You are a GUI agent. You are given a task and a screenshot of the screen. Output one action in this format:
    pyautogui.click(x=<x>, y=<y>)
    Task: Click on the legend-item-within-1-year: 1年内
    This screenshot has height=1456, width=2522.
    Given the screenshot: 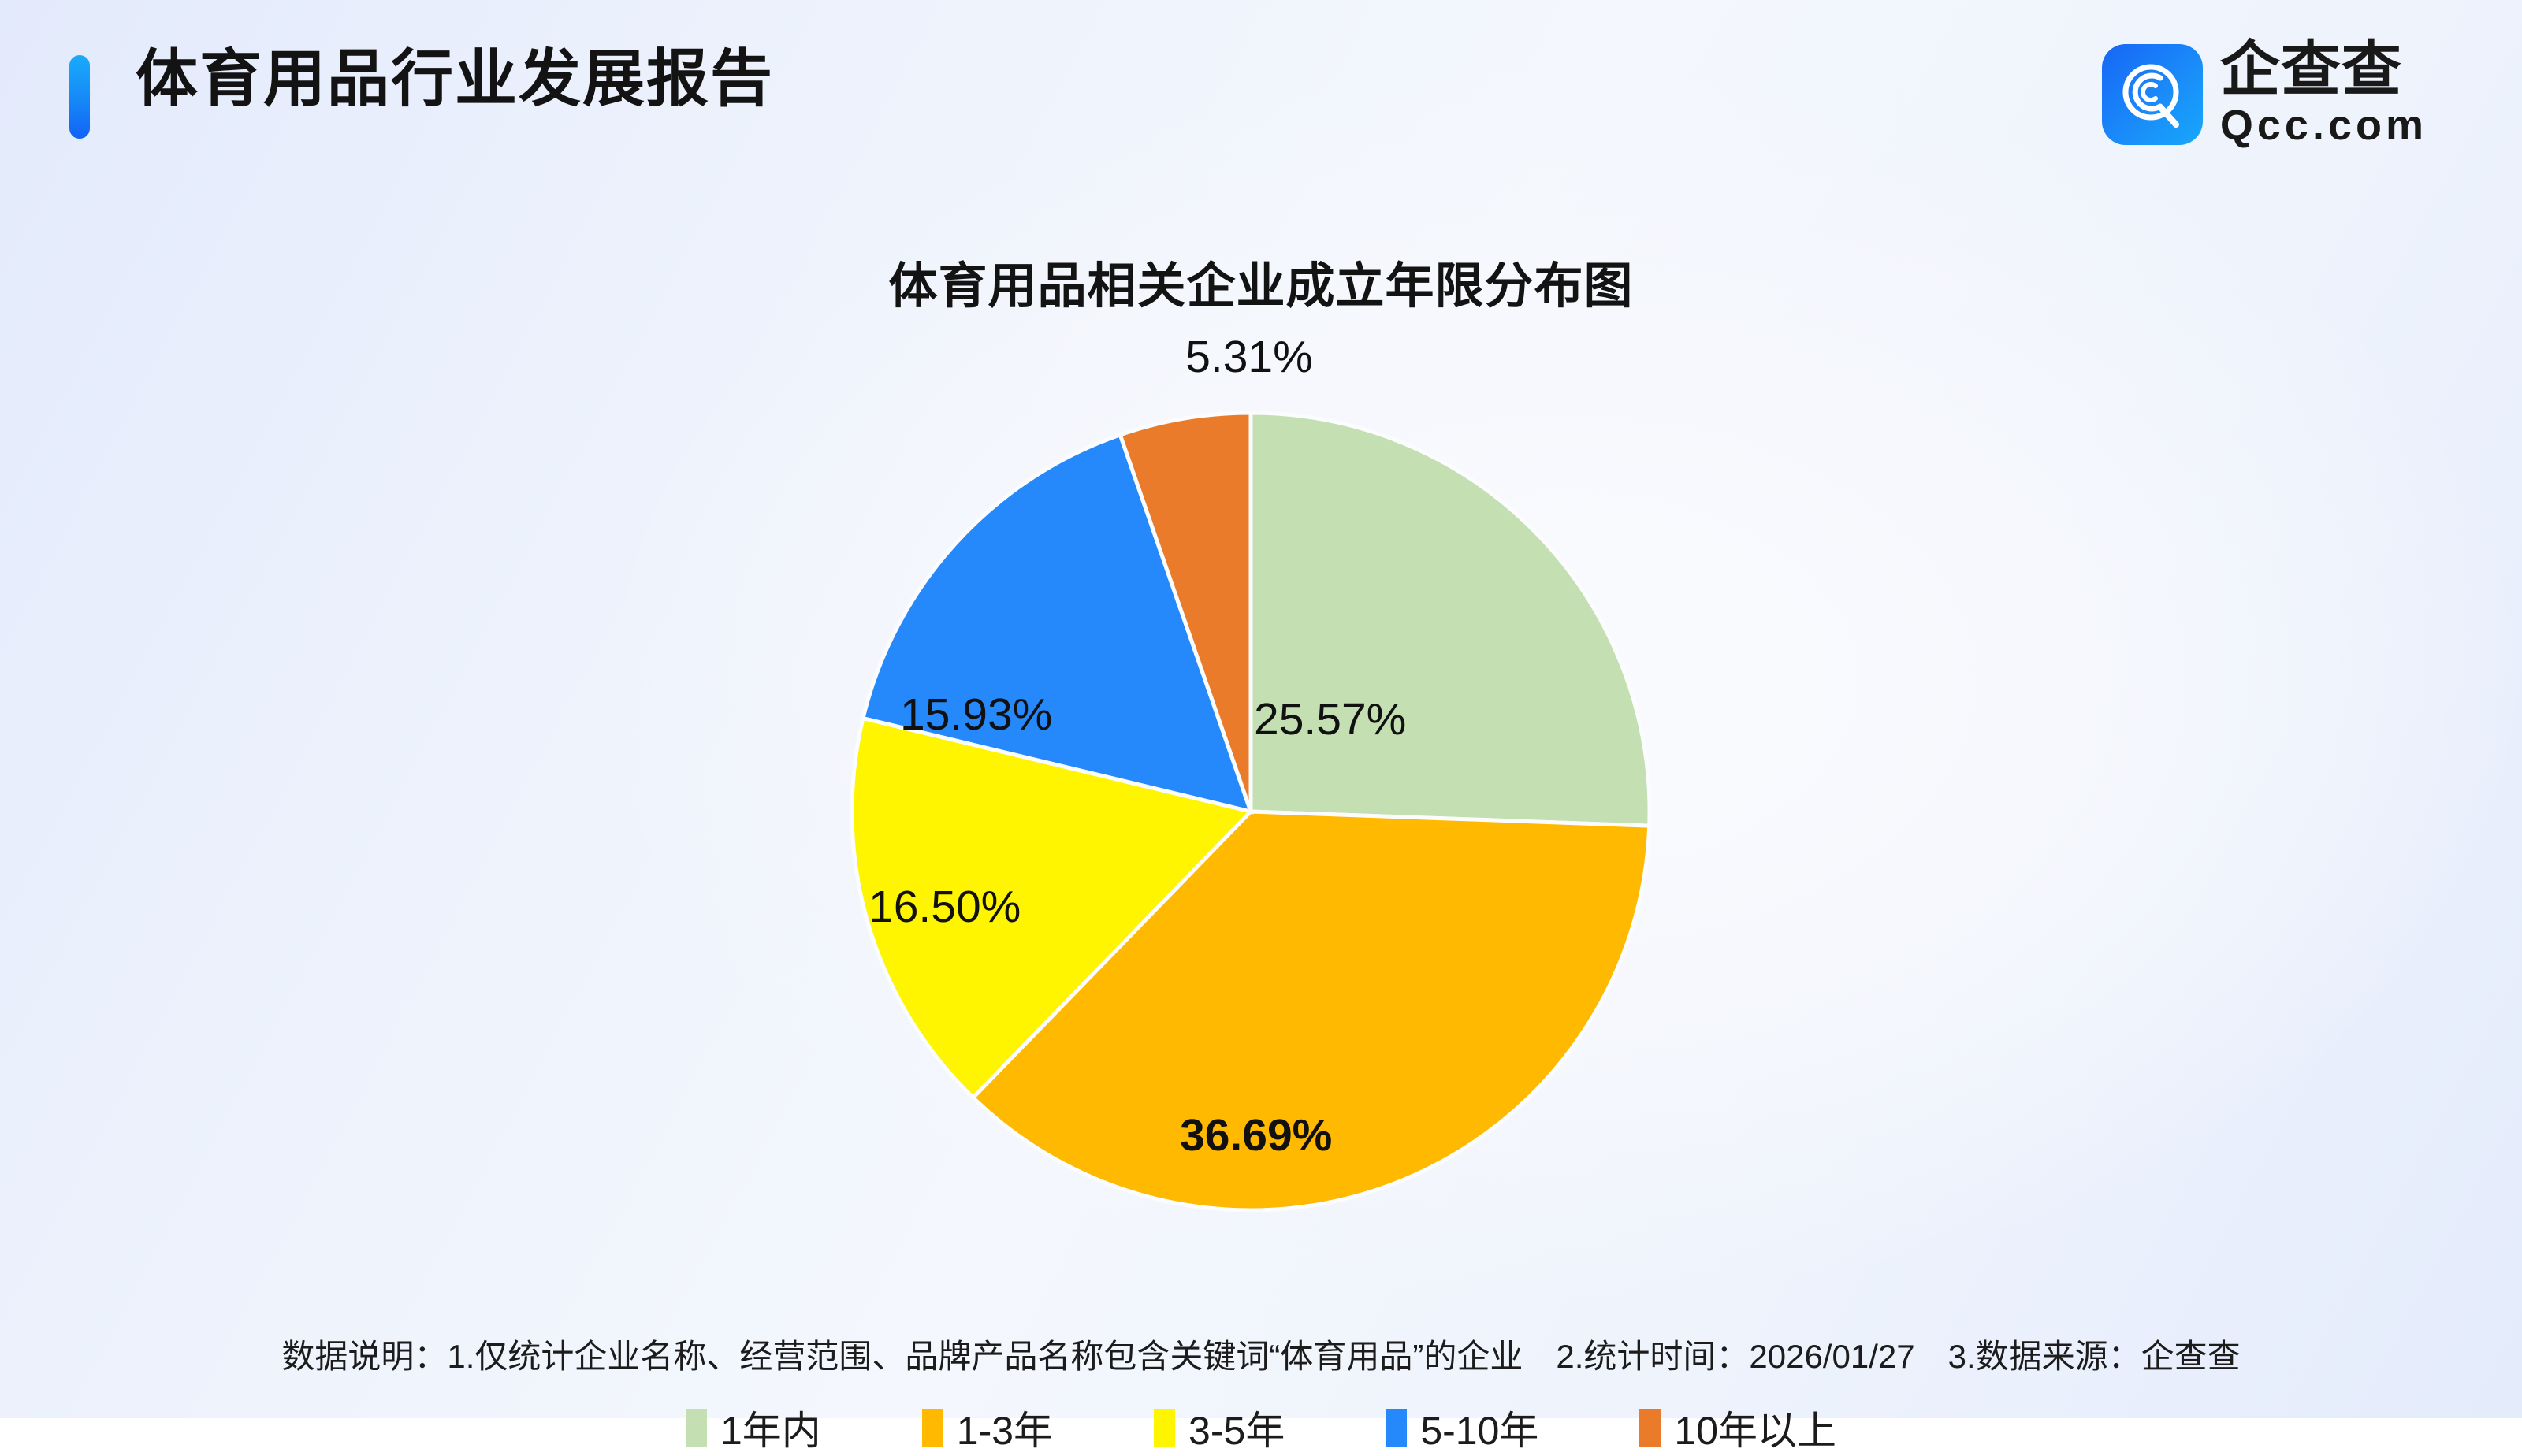 What is the action you would take?
    pyautogui.click(x=753, y=1427)
    